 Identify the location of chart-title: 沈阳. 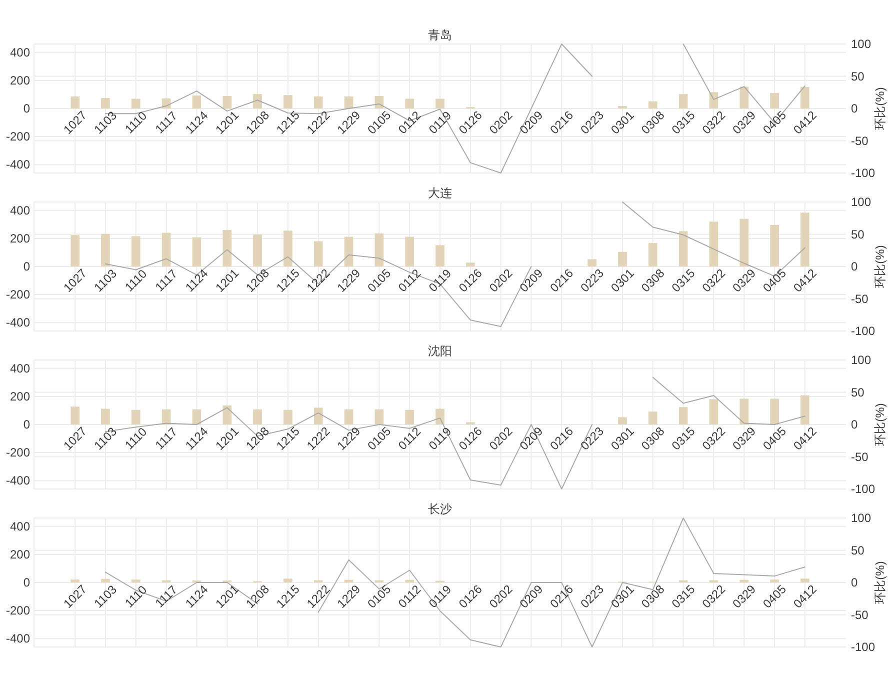
(440, 351).